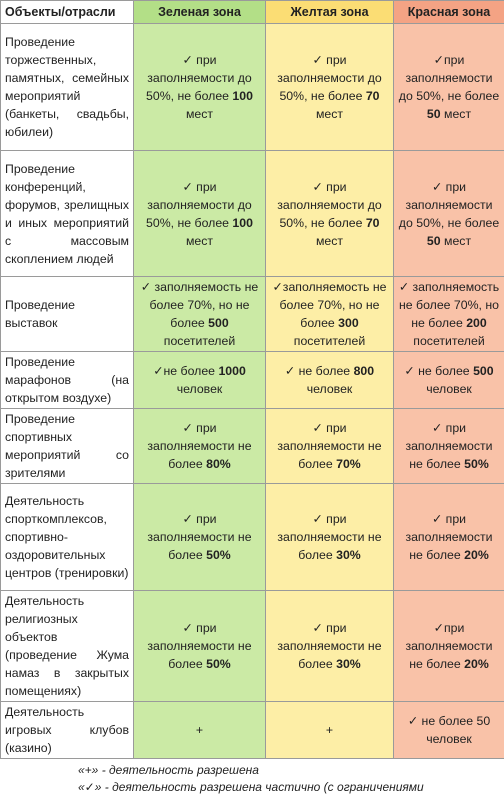 The image size is (504, 798). I want to click on zone-cell: ✓ не более 50 человек, so click(448, 730).